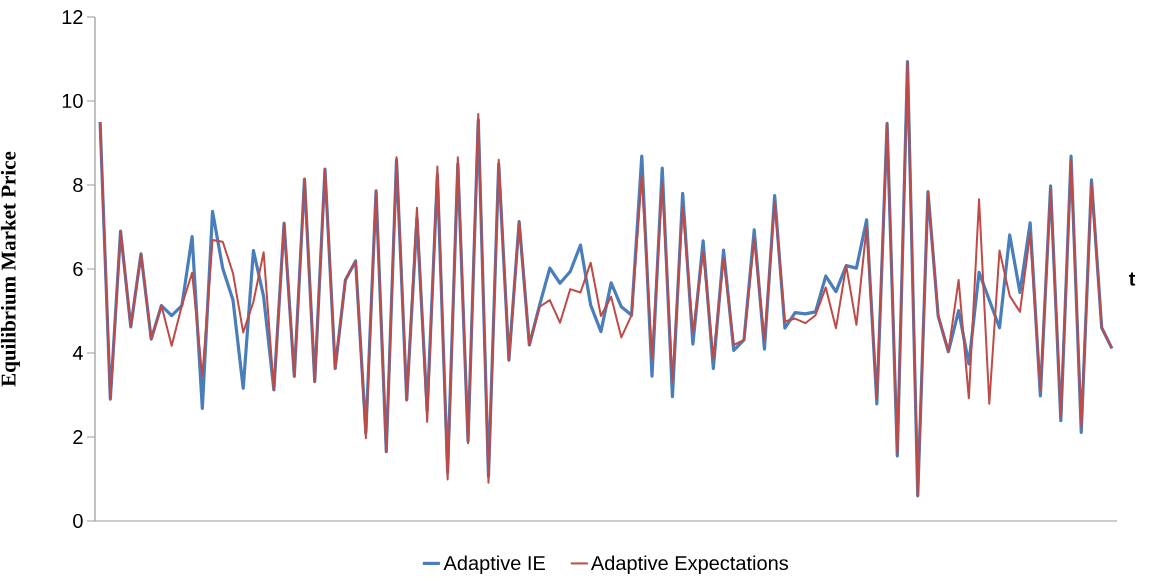 The height and width of the screenshot is (585, 1154). Describe the element at coordinates (78, 437) in the screenshot. I see `y-tick-label: 2` at that location.